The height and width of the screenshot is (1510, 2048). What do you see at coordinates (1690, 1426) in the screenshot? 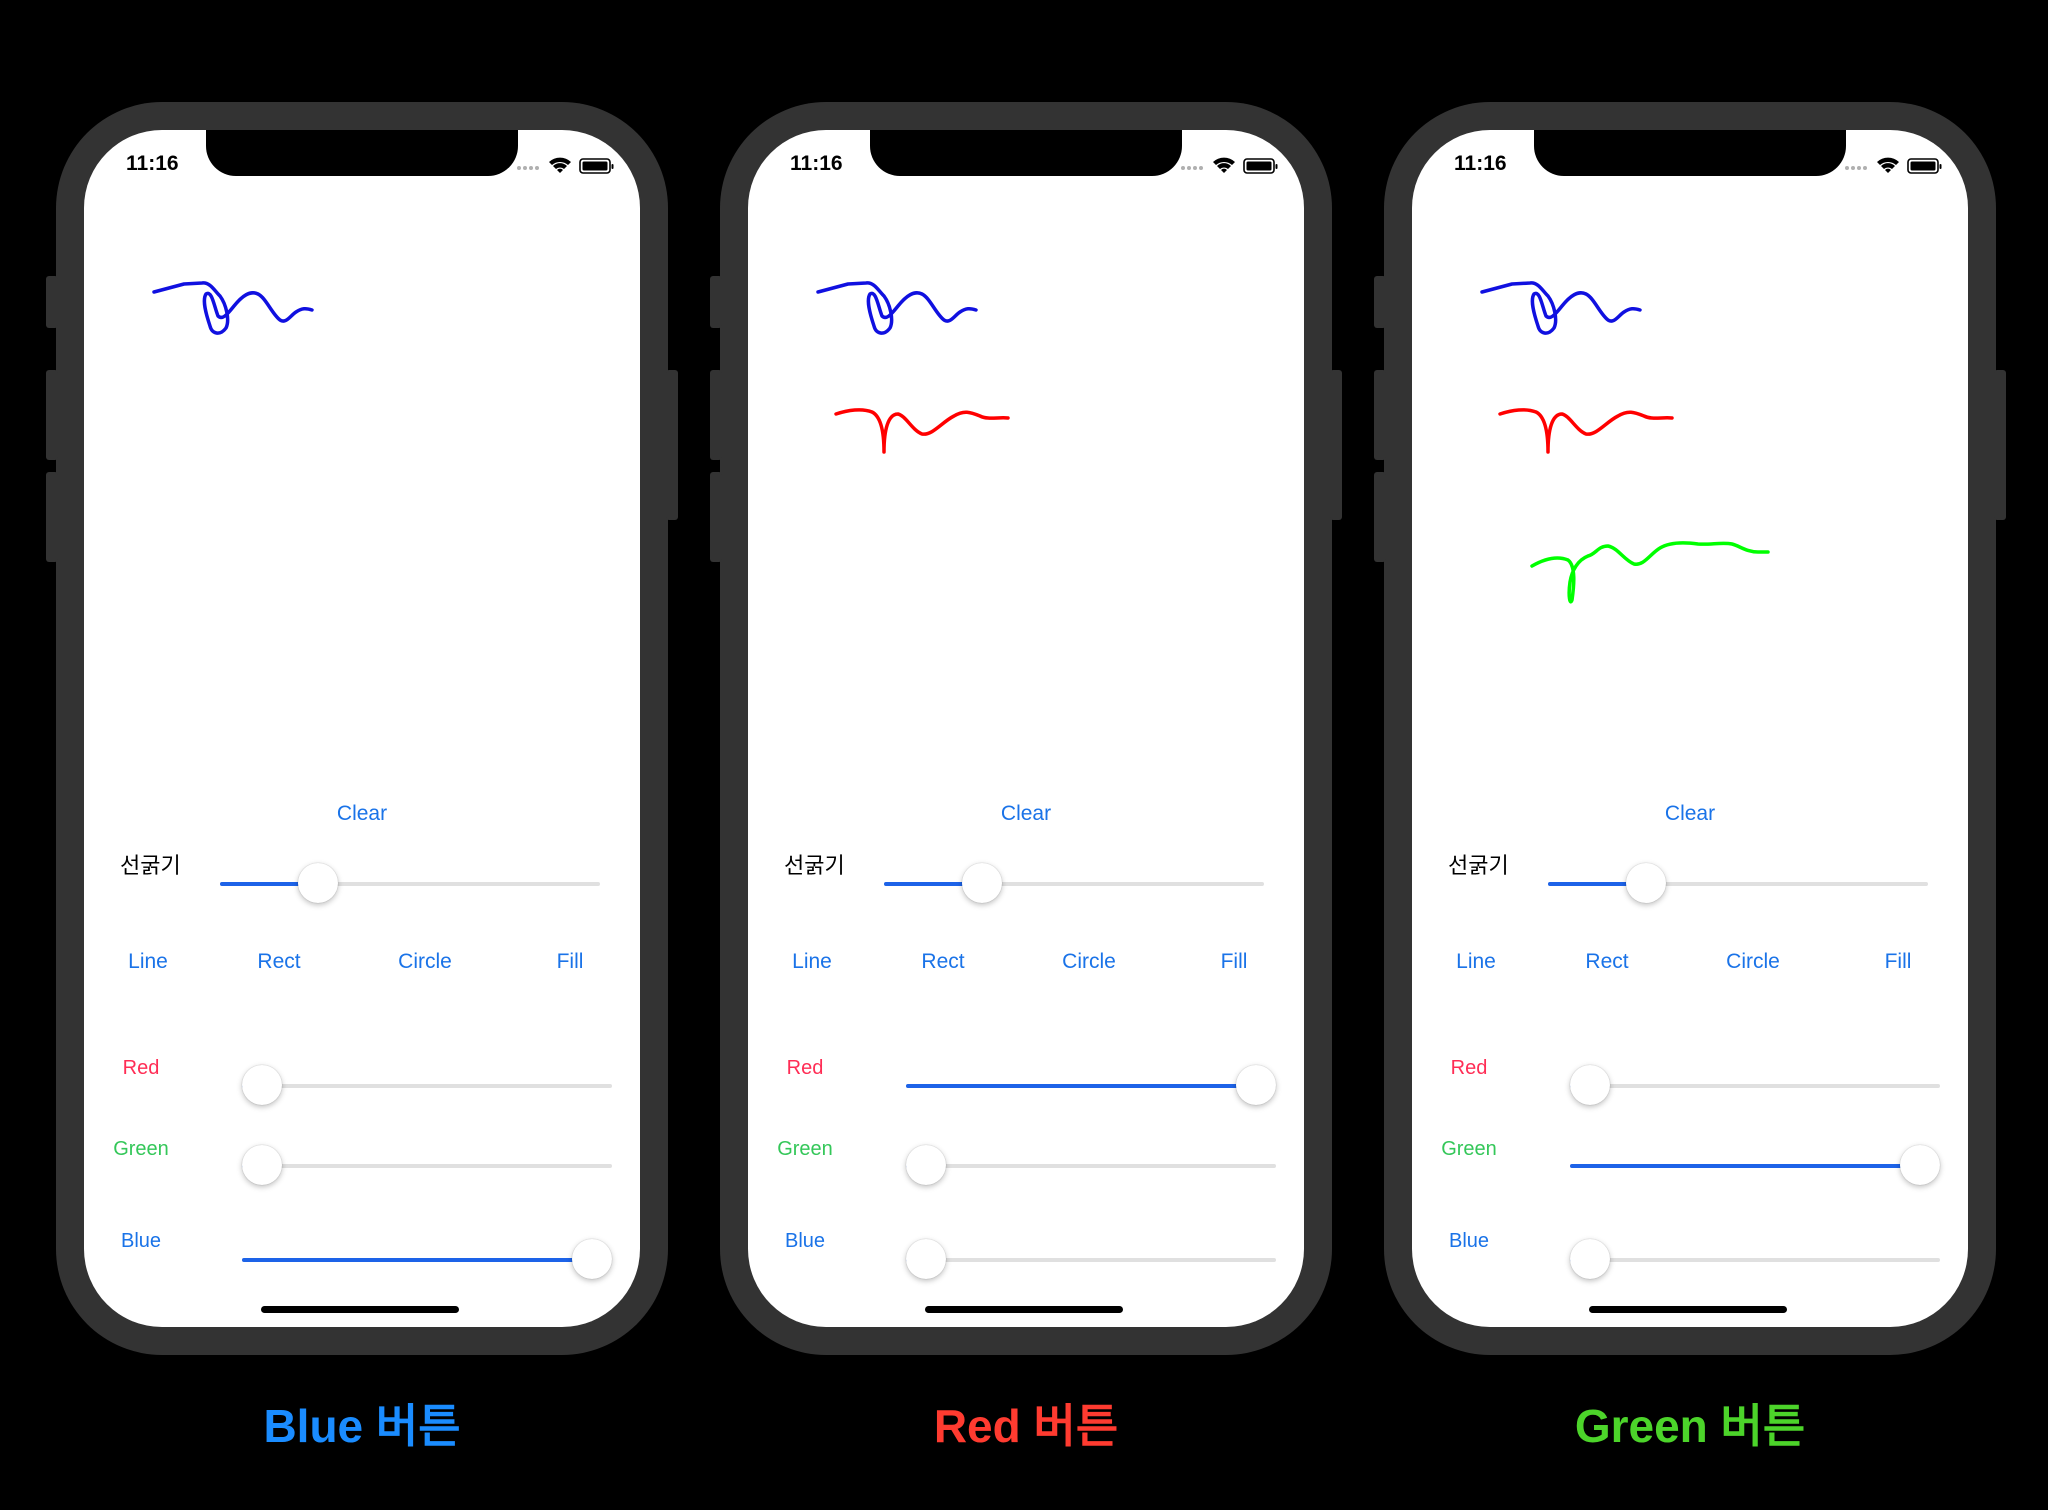
I see `caption-green: Green 버튼` at bounding box center [1690, 1426].